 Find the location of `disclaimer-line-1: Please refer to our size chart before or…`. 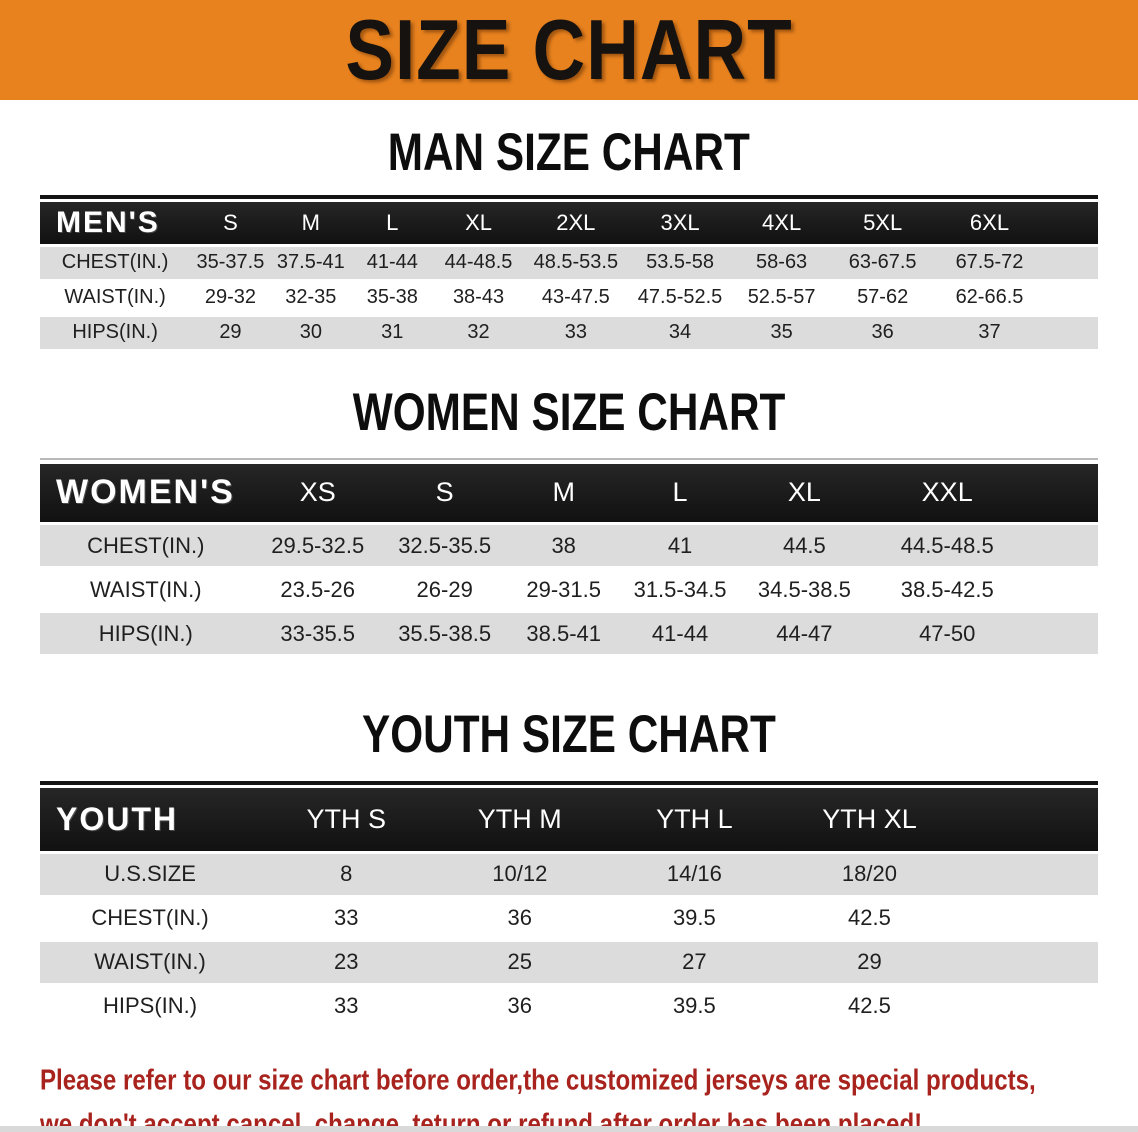

disclaimer-line-1: Please refer to our size chart before or… is located at coordinates (538, 1079).